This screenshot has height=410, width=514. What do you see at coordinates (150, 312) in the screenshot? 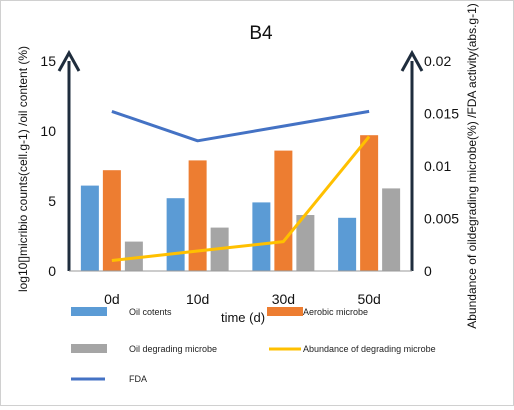
I see `legend-label-oil-contents: Oil cotents` at bounding box center [150, 312].